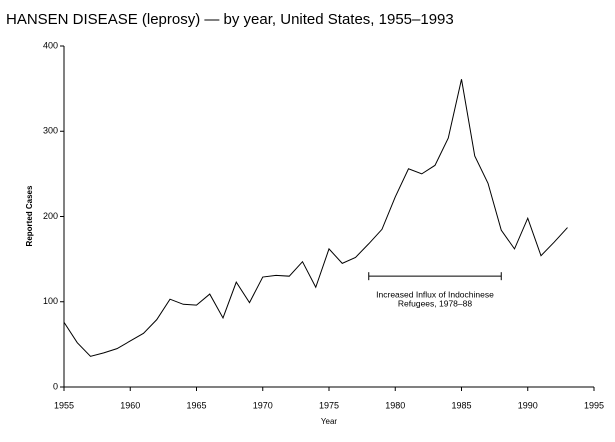 This screenshot has width=615, height=442. Describe the element at coordinates (55, 386) in the screenshot. I see `y-tick-label: 0` at that location.